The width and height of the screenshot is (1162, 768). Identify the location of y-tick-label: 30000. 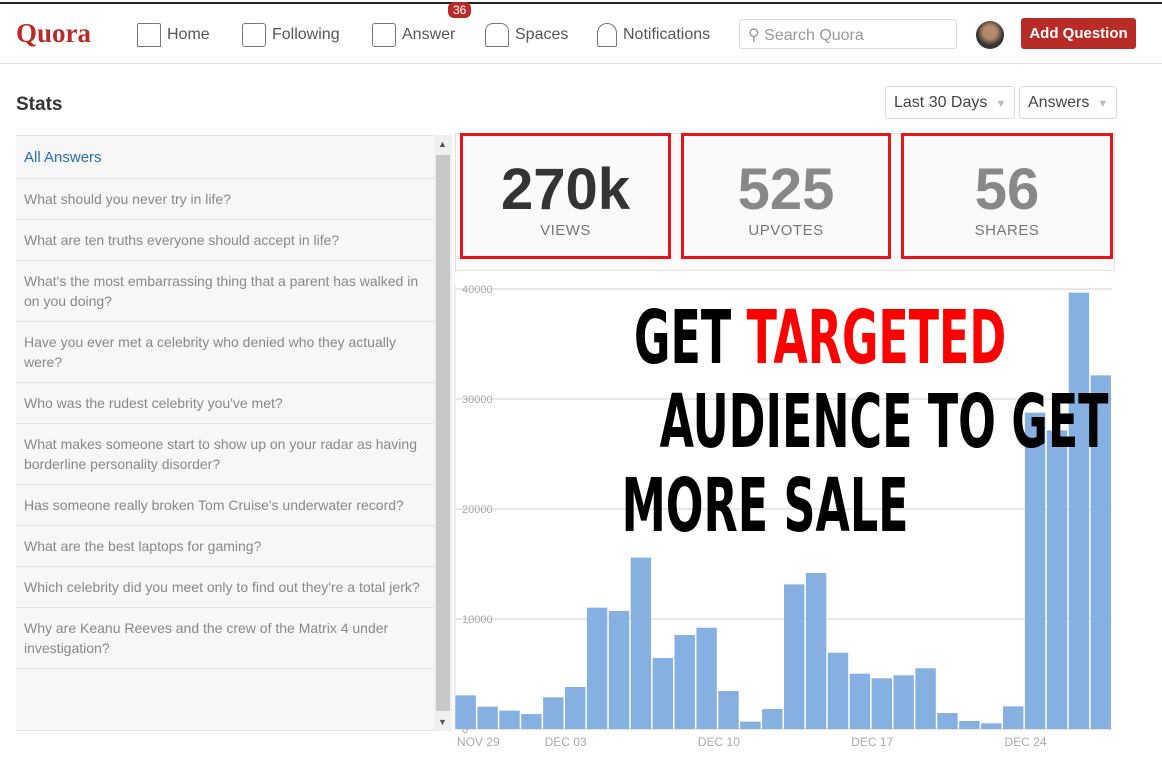
(477, 400).